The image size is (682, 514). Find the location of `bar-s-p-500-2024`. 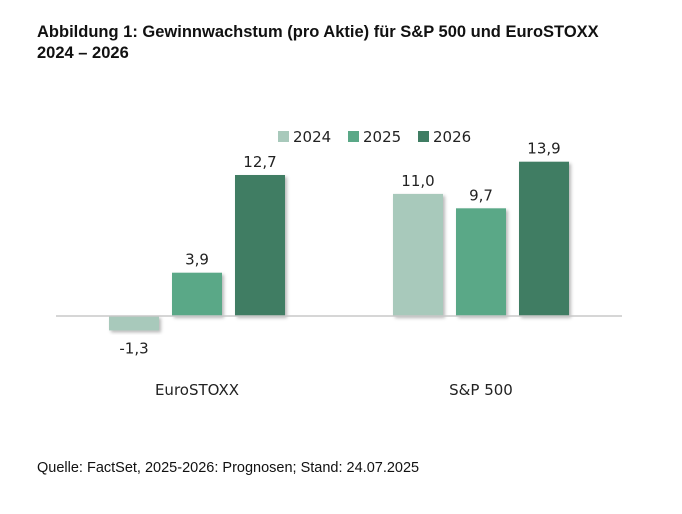

bar-s-p-500-2024 is located at coordinates (418, 254).